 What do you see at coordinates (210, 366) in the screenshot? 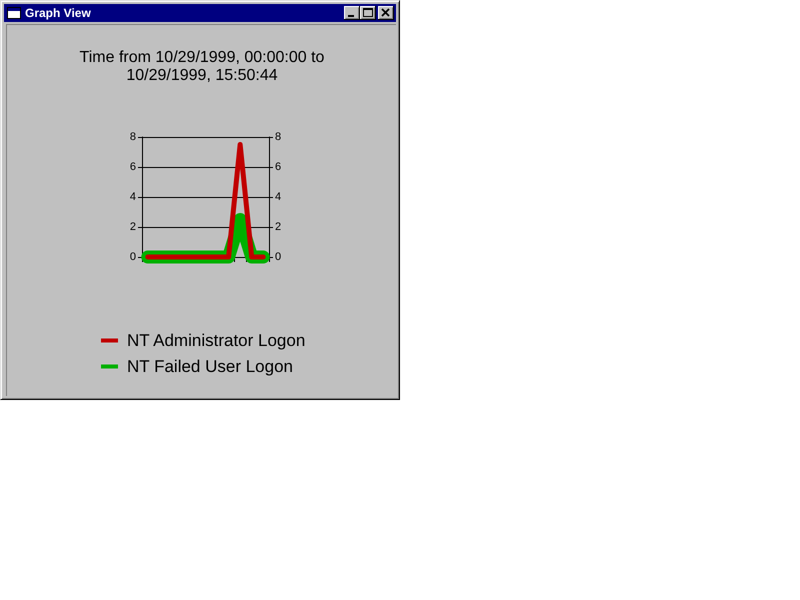
I see `legend-label: NT Failed User Logon` at bounding box center [210, 366].